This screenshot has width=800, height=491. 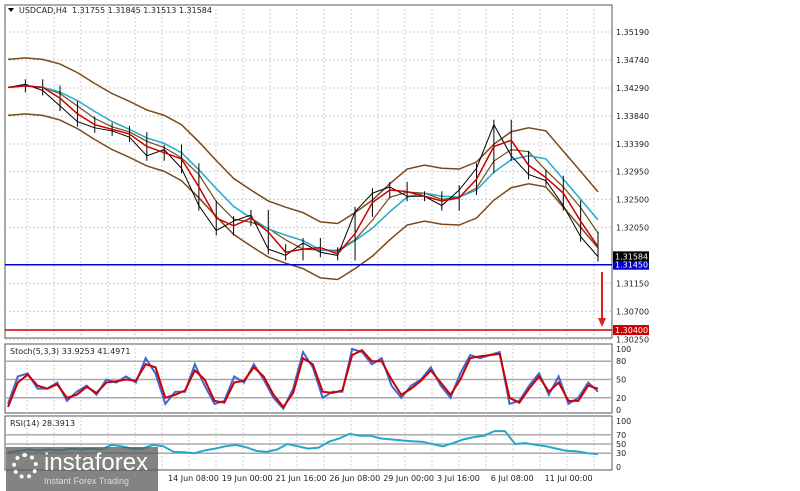 I want to click on current-price-tag, so click(x=631, y=256).